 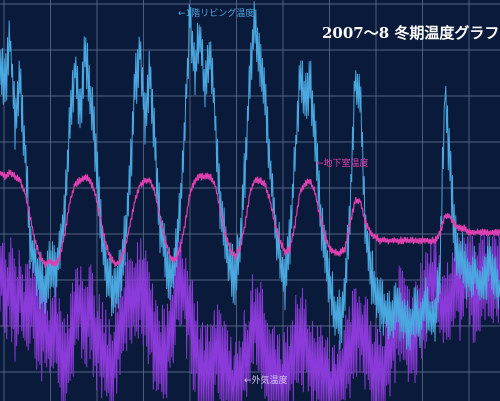 What do you see at coordinates (216, 13) in the screenshot?
I see `living-room-label: ←1階リビング温度` at bounding box center [216, 13].